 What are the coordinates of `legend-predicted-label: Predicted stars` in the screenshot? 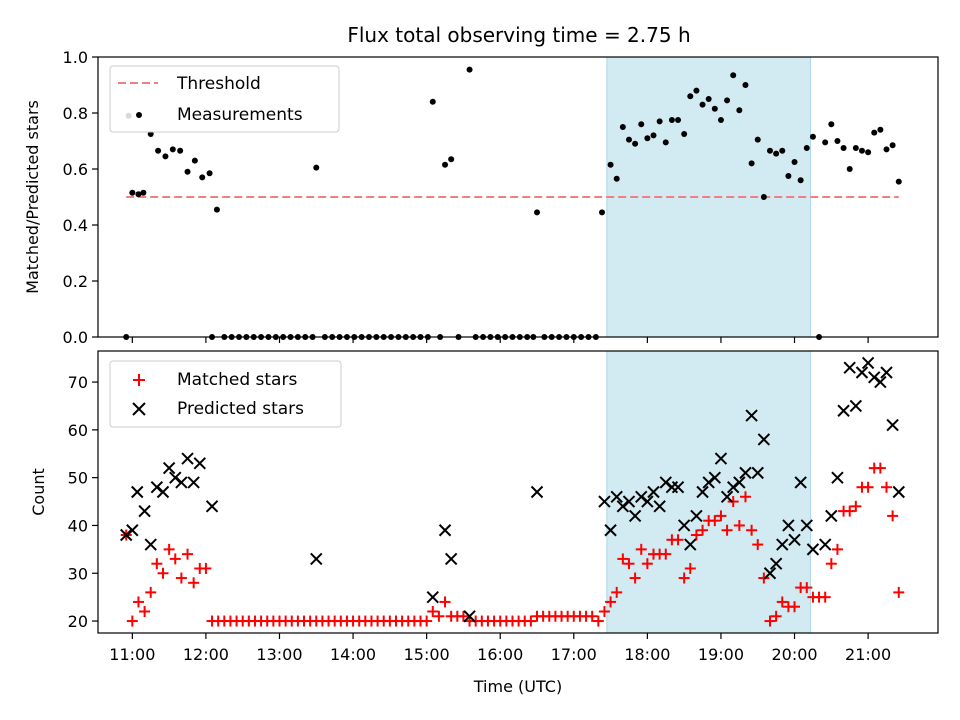 It's located at (240, 409).